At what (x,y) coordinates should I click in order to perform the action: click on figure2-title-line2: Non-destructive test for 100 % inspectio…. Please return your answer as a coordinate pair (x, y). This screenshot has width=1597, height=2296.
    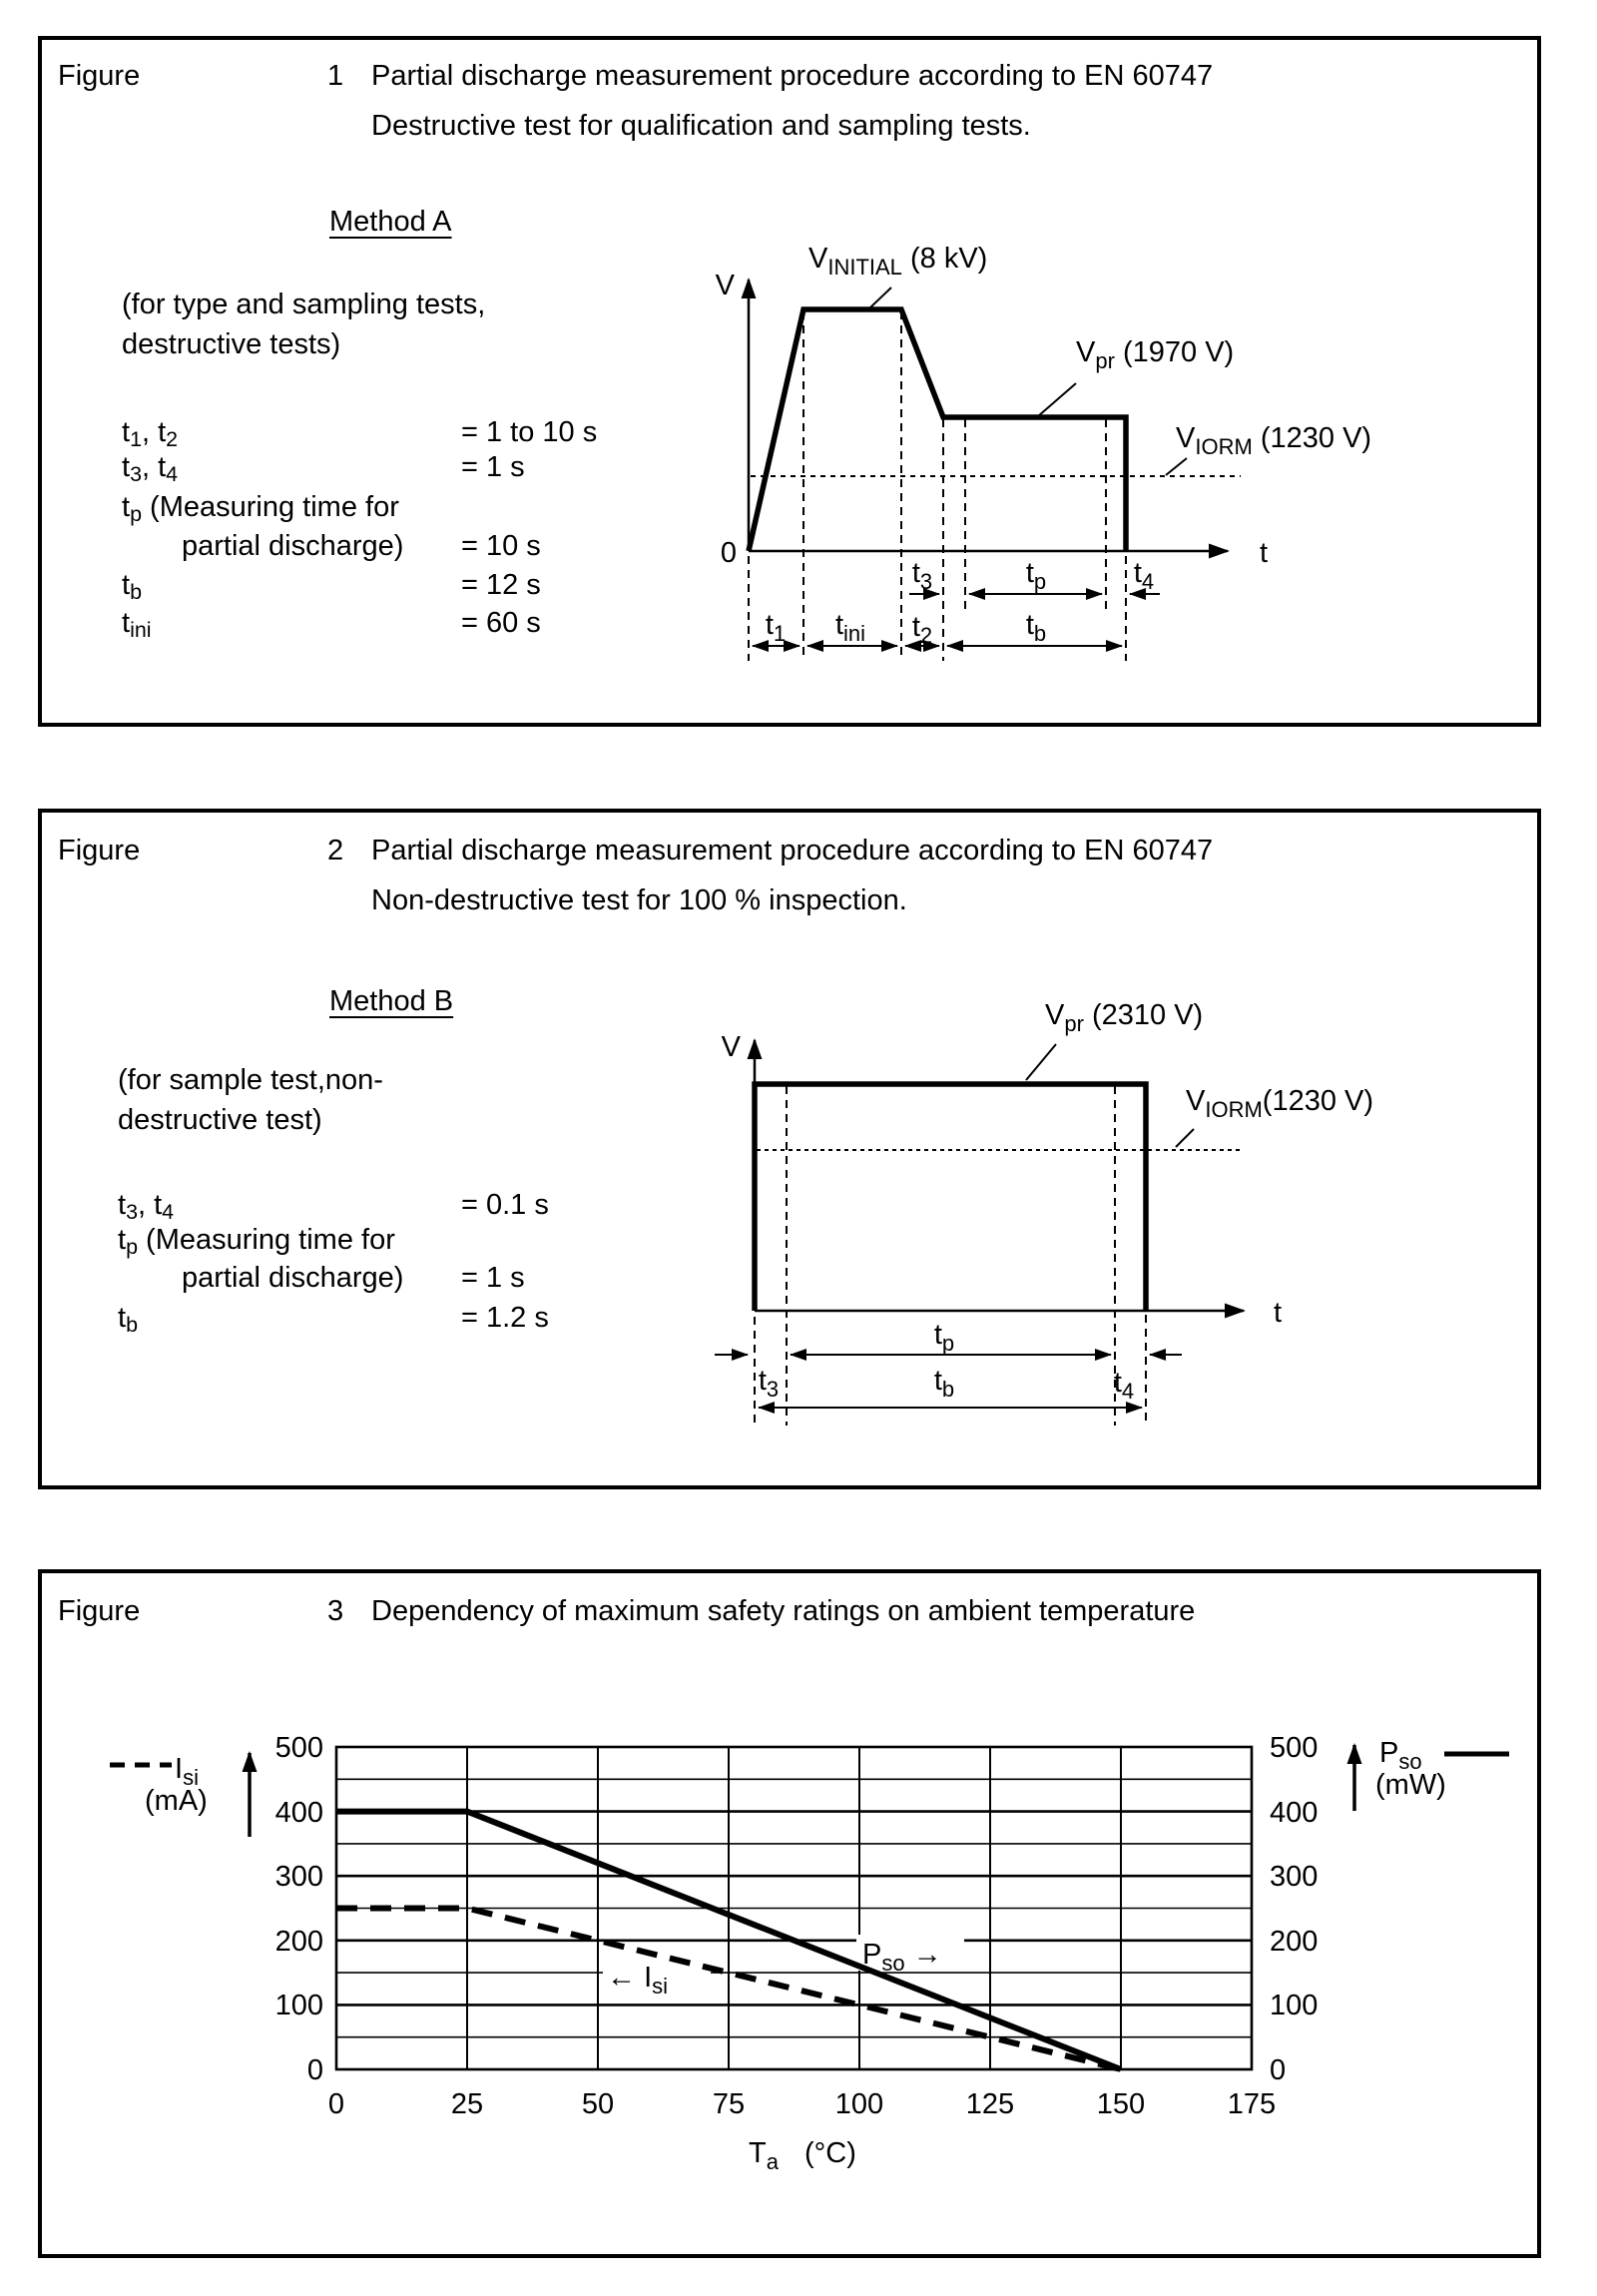
    Looking at the image, I should click on (639, 900).